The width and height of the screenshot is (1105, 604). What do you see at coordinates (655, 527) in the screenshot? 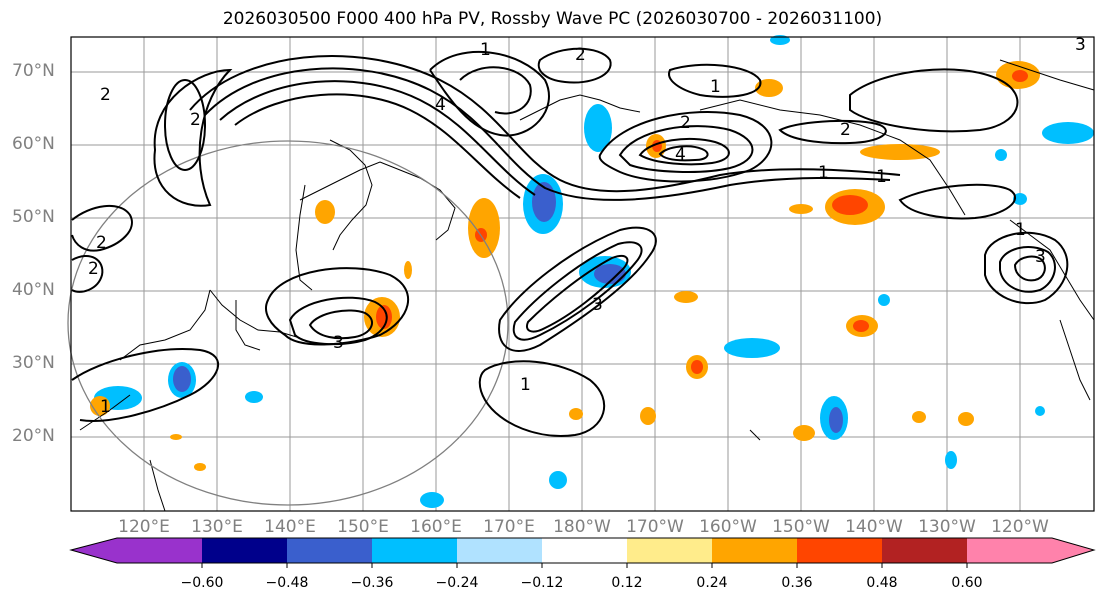
I see `lon-label: 170°W` at bounding box center [655, 527].